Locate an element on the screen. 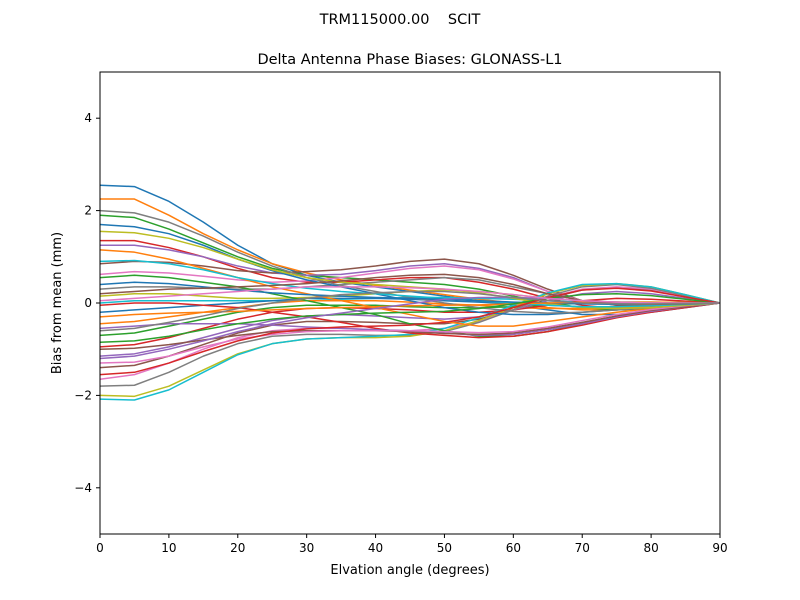  y-axis-label: Bias from mean (mm) is located at coordinates (57, 303).